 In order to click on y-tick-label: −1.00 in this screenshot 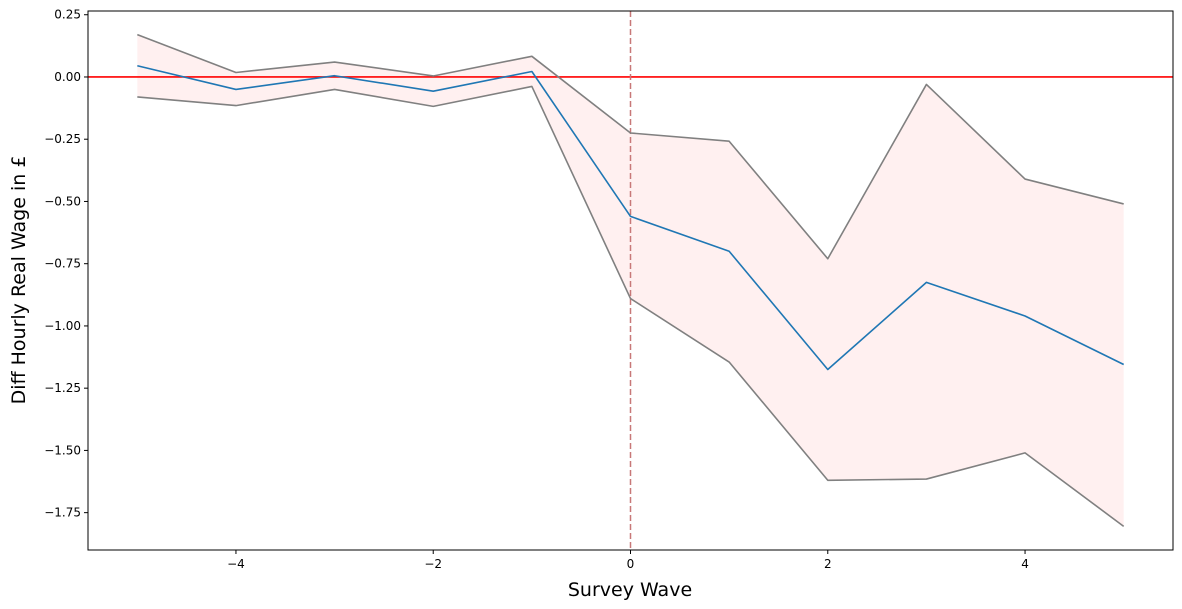, I will do `click(62, 326)`.